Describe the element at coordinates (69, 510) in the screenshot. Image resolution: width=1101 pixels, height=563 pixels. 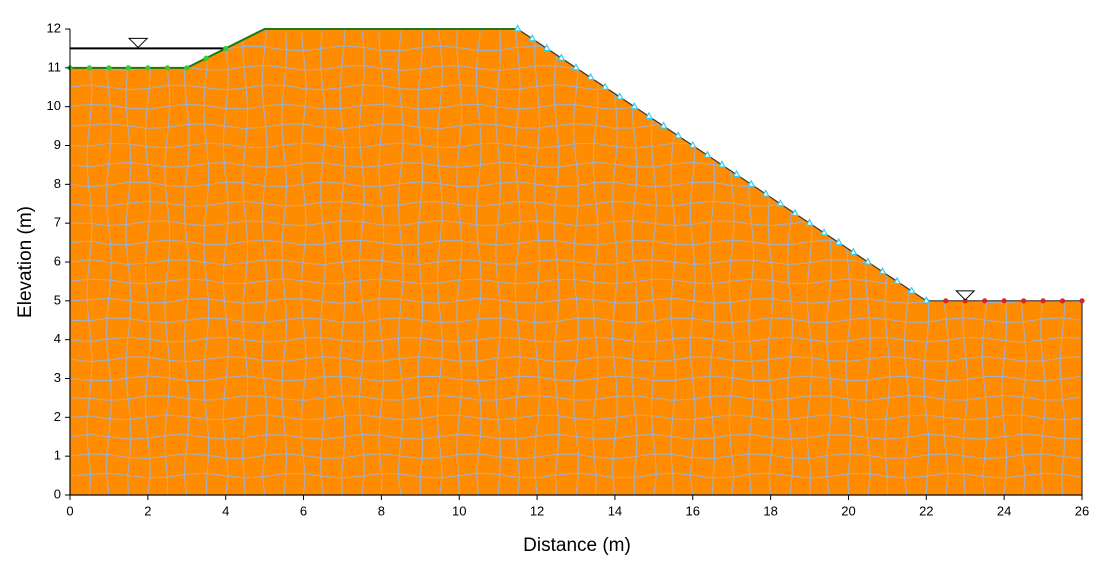
I see `x-tick-label: 0` at that location.